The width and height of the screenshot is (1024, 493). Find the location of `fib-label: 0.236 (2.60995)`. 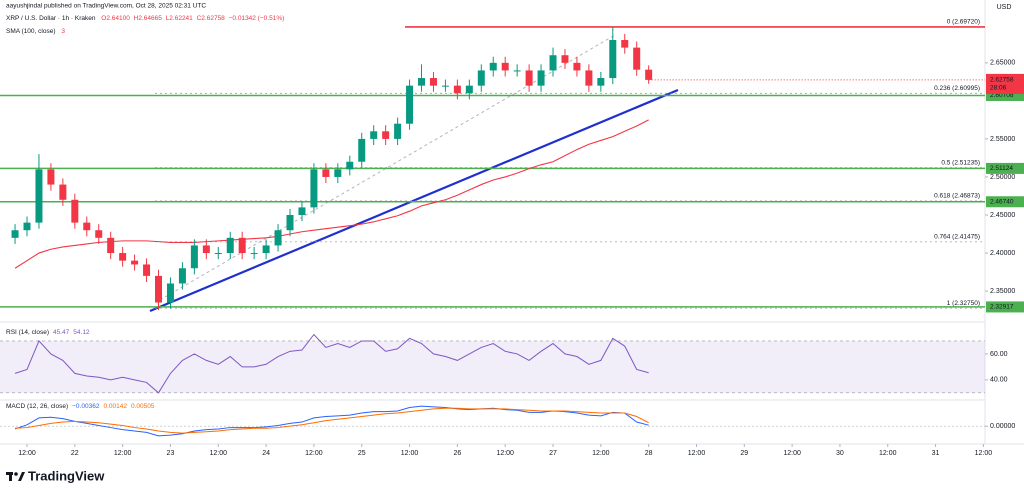

fib-label: 0.236 (2.60995) is located at coordinates (957, 88).